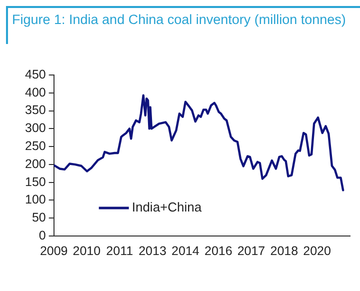 This screenshot has width=360, height=291. I want to click on y-tick-label: 0, so click(42, 235).